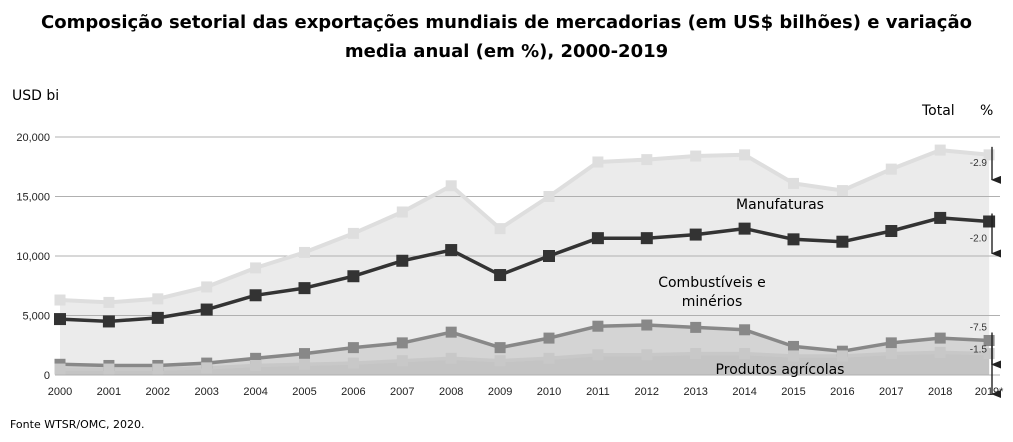 Image resolution: width=1013 pixels, height=442 pixels. Describe the element at coordinates (506, 51) in the screenshot. I see `chart-title-line-2: media anual (em %), 2000-2019` at that location.